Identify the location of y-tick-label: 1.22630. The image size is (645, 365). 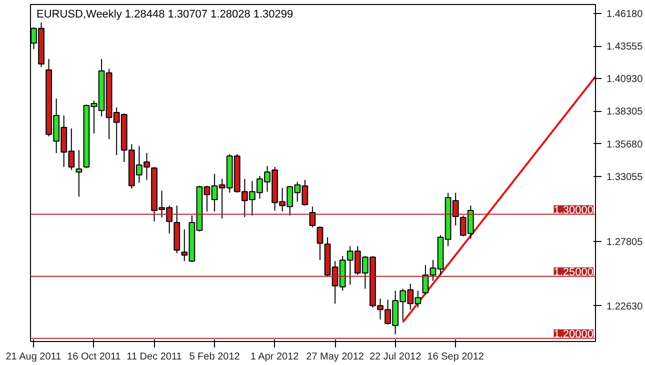
(625, 306).